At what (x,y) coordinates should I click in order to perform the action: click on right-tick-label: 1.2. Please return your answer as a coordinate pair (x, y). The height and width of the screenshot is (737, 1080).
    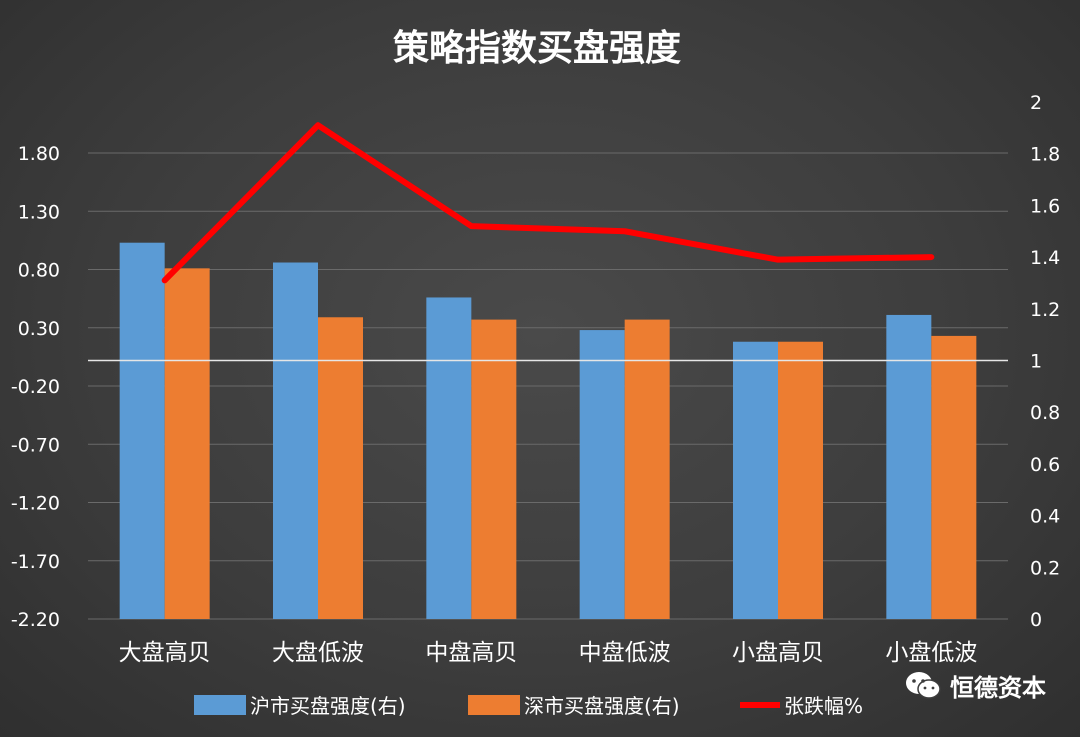
    Looking at the image, I should click on (1045, 310).